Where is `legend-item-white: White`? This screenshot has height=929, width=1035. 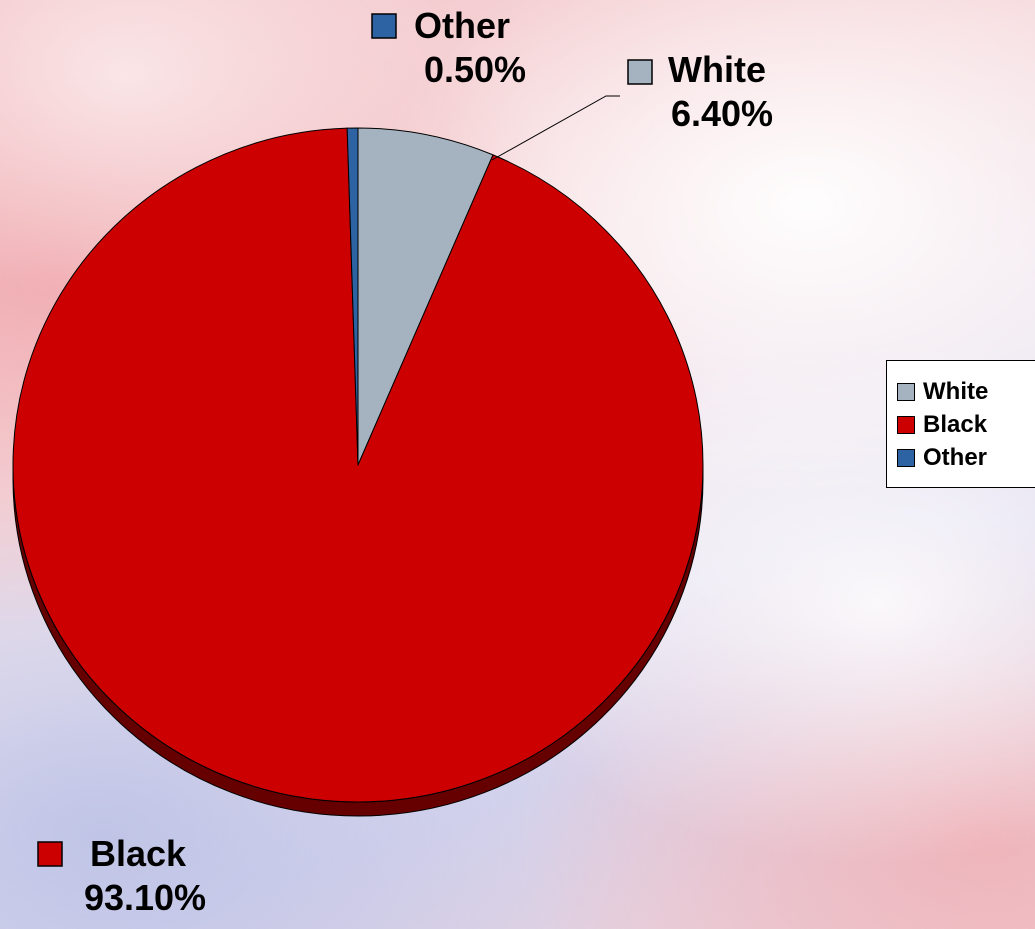
legend-item-white: White is located at coordinates (942, 392).